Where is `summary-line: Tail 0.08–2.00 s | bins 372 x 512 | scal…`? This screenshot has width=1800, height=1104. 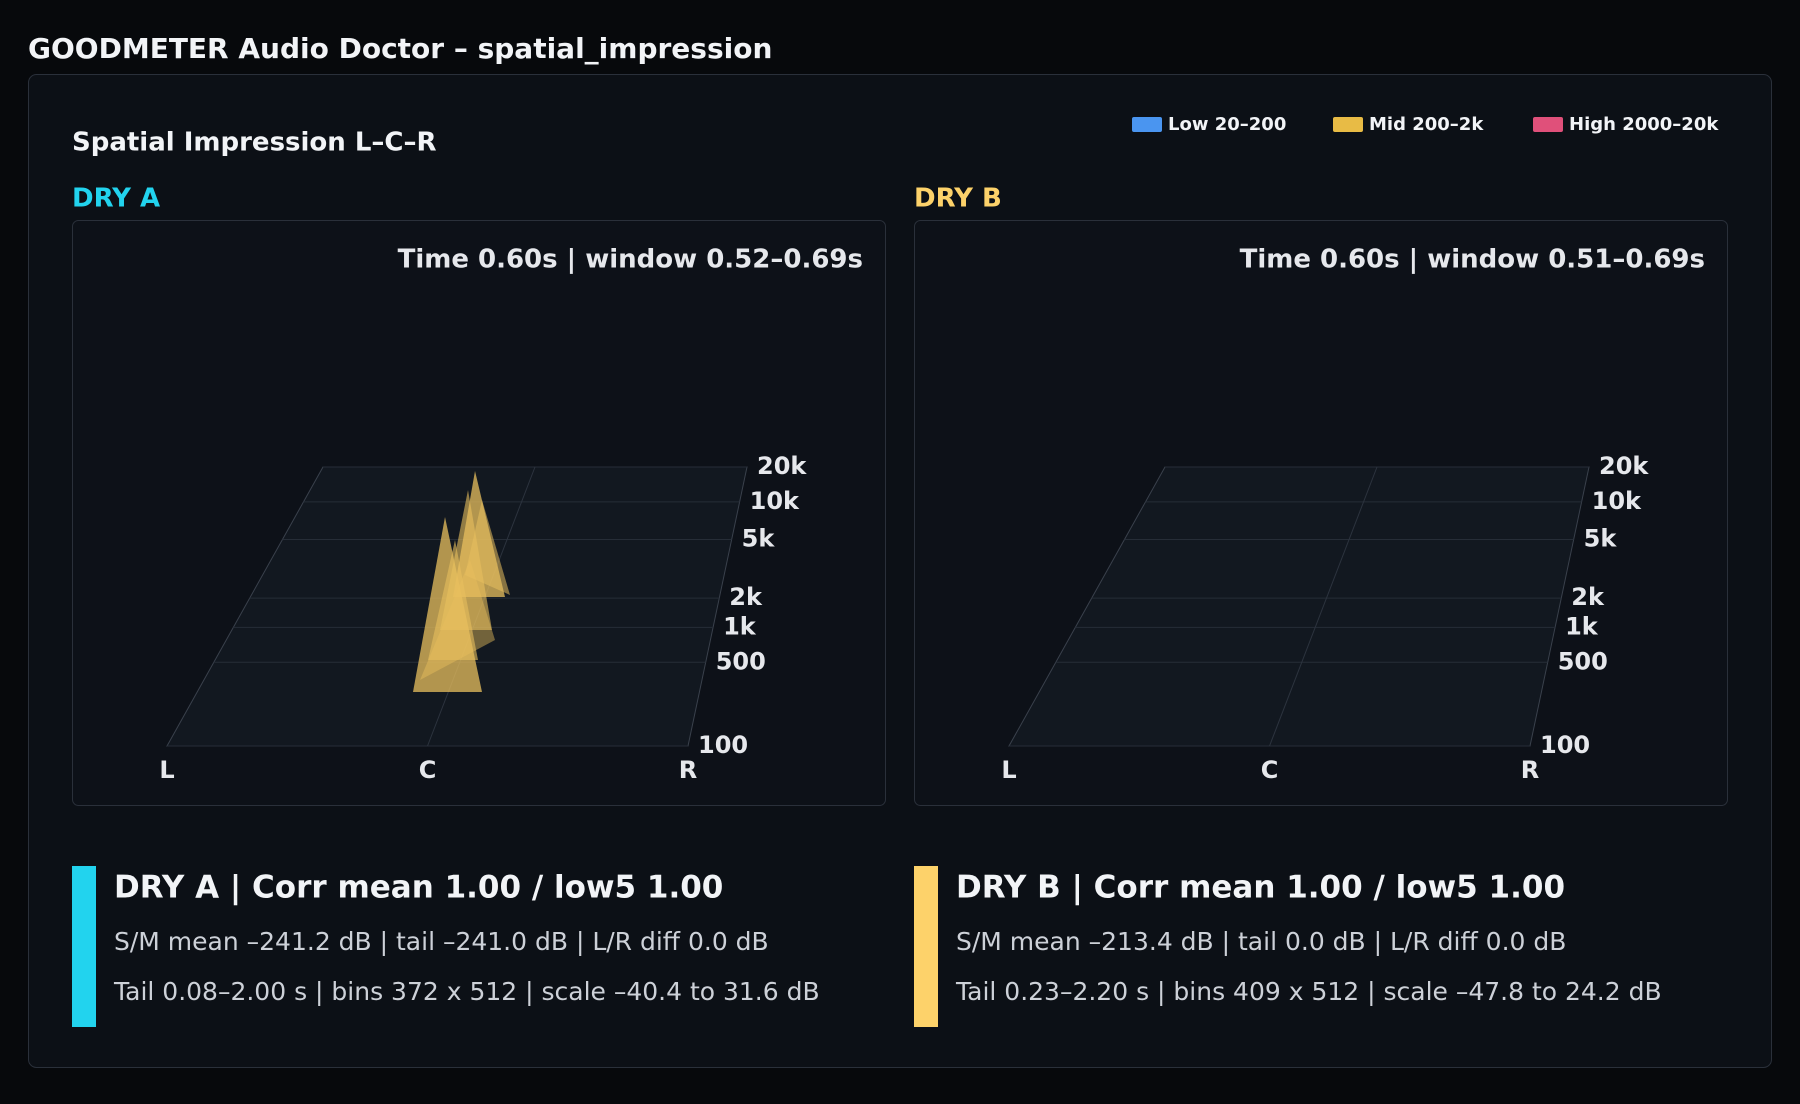
summary-line: Tail 0.08–2.00 s | bins 372 x 512 | scal… is located at coordinates (466, 991).